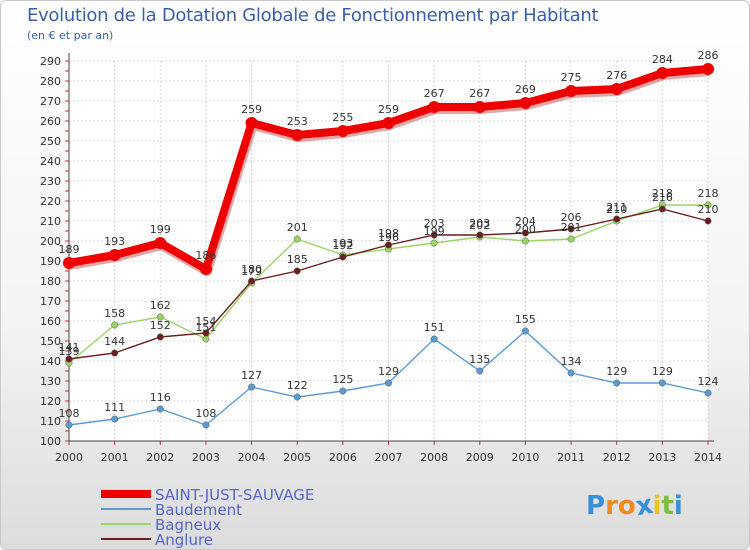  I want to click on logo-letter: r, so click(611, 506).